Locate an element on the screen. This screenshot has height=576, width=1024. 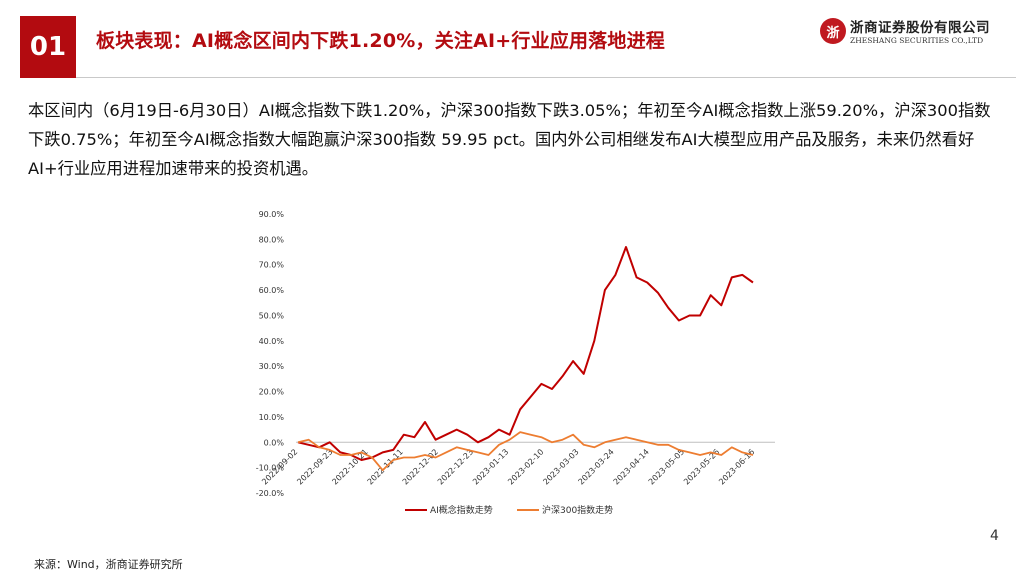
x-tick-label: 2023-05-05 is located at coordinates (666, 466).